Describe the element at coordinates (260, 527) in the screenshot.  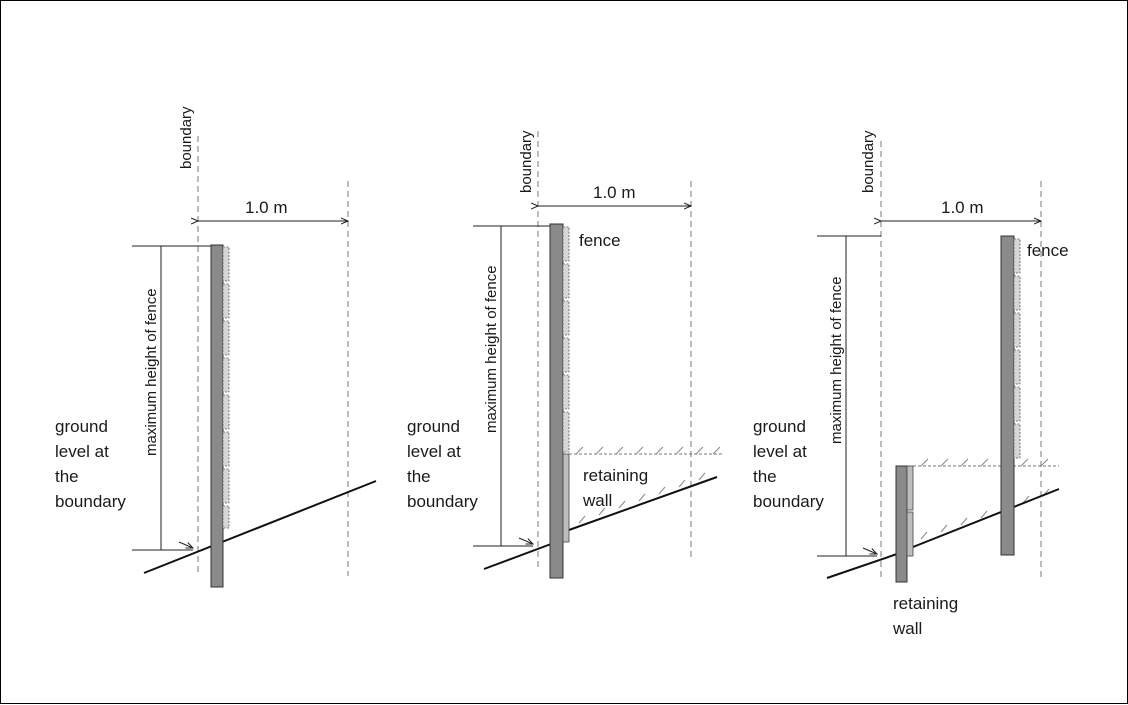
I see `ground-line` at that location.